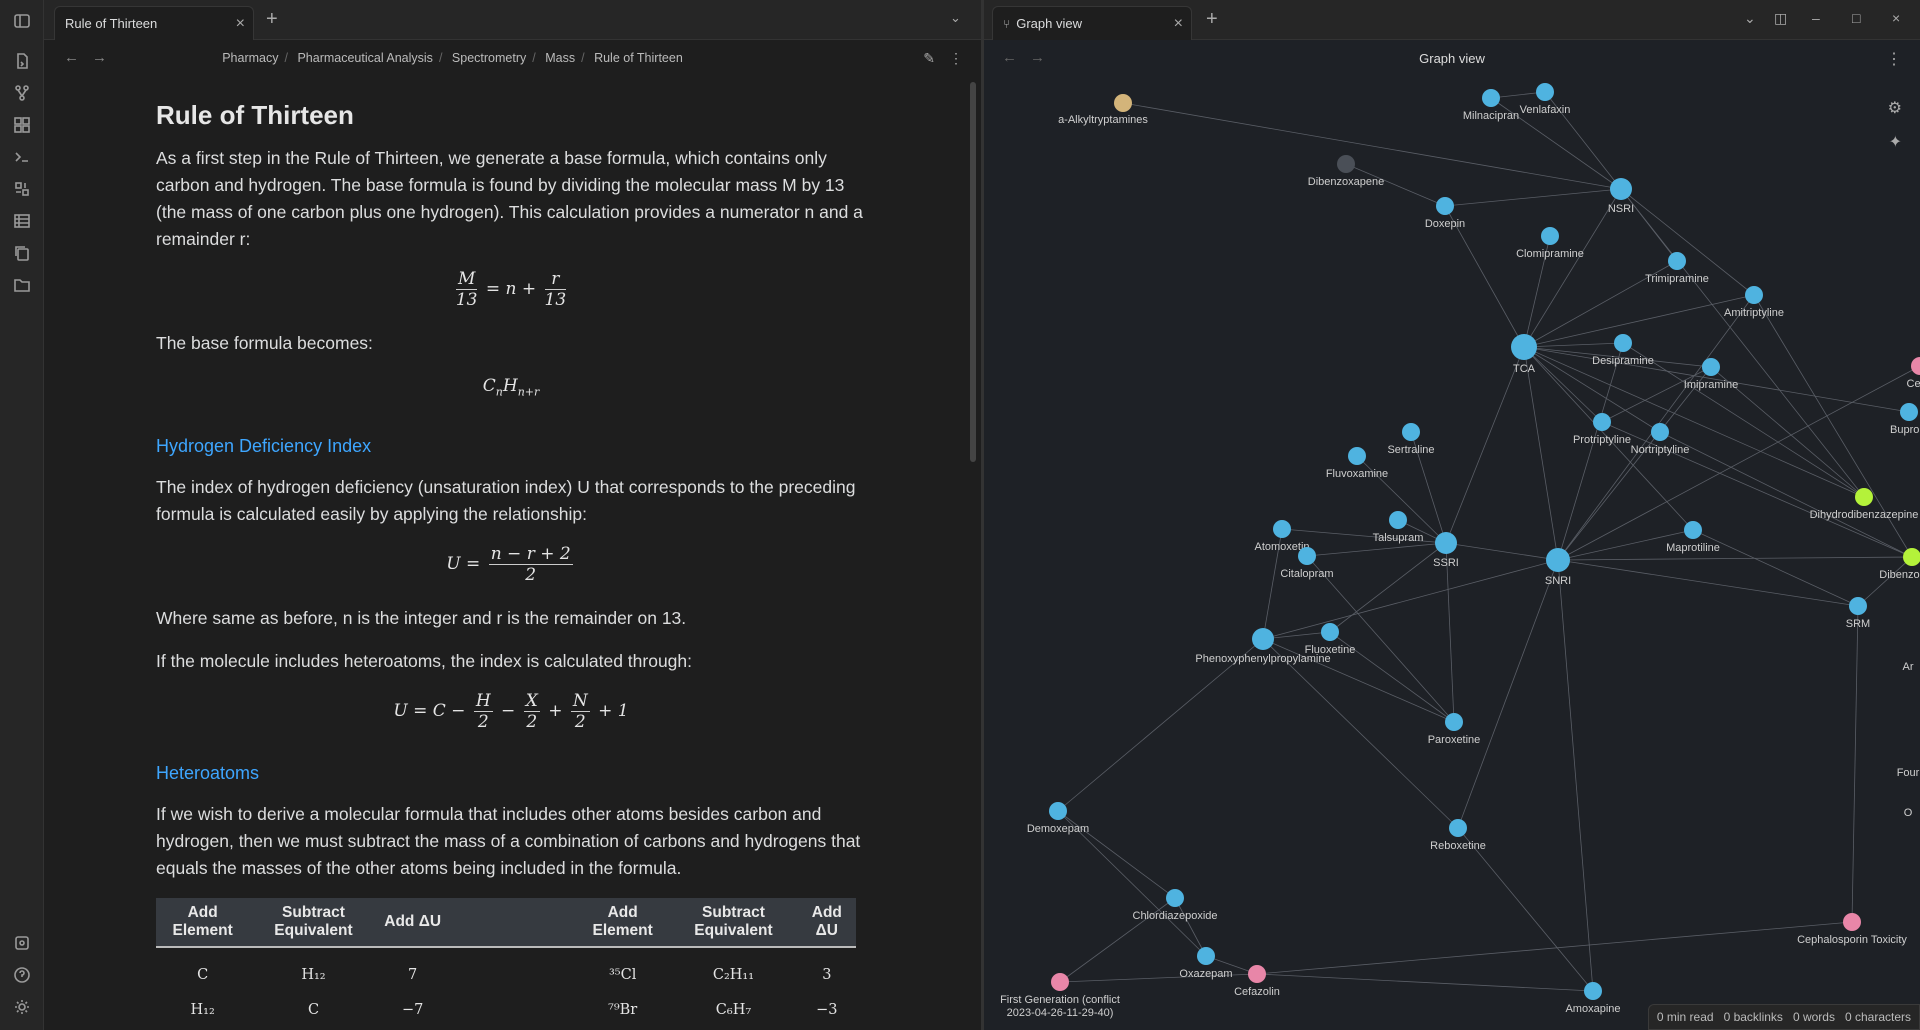  I want to click on graph-node-sertraline: Sertraline, so click(1411, 439).